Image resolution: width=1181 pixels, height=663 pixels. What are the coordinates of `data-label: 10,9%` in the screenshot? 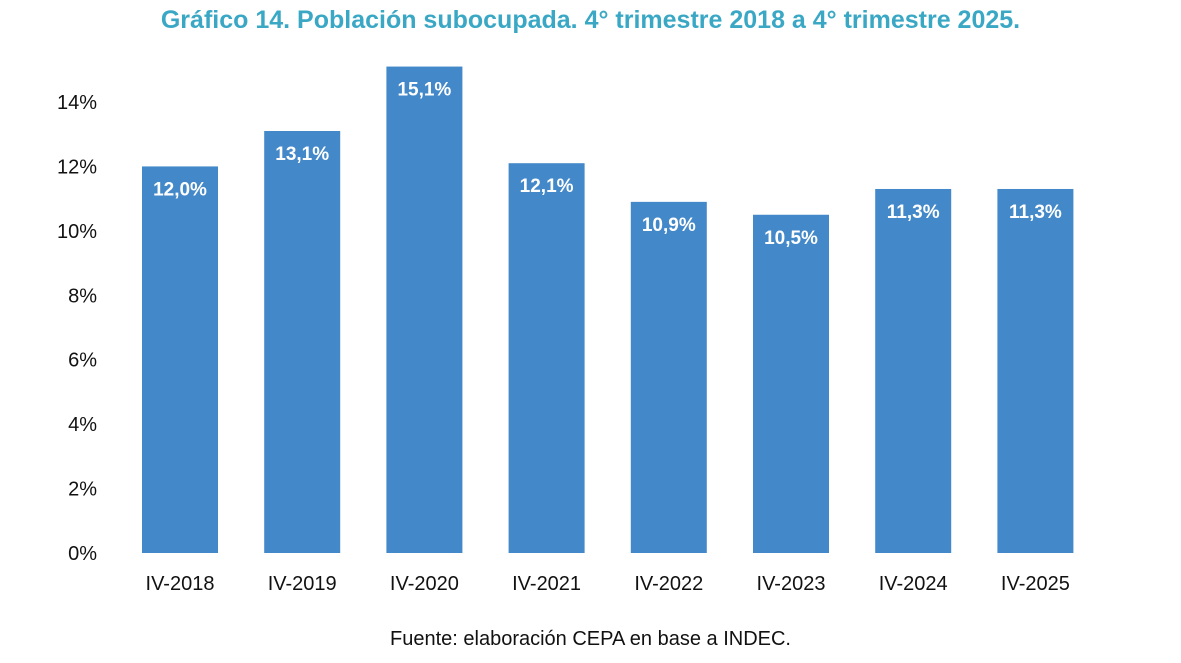 It's located at (669, 225).